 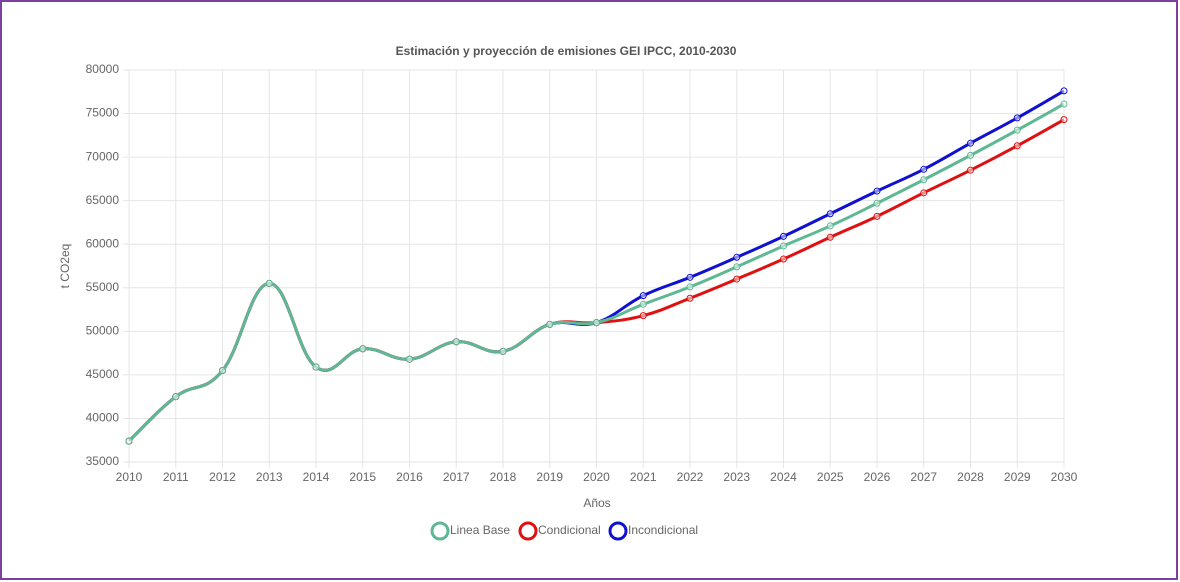 What do you see at coordinates (1064, 477) in the screenshot?
I see `x-tick-label: 2030` at bounding box center [1064, 477].